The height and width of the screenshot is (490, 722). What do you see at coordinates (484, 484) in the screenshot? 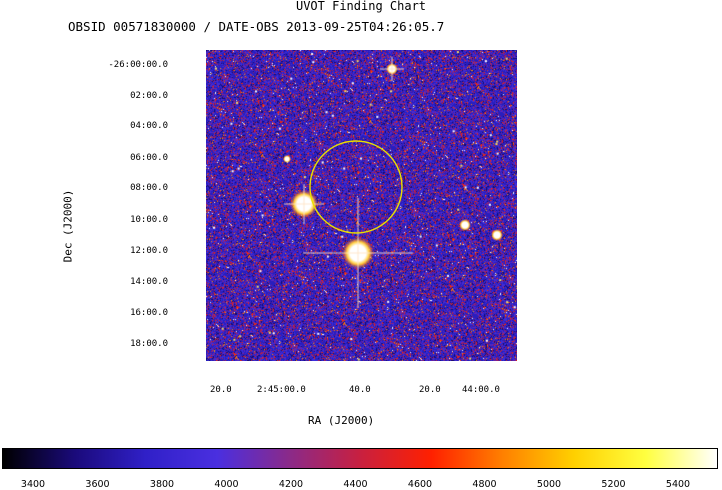
I see `colorbar-tick-label: 4800` at bounding box center [484, 484].